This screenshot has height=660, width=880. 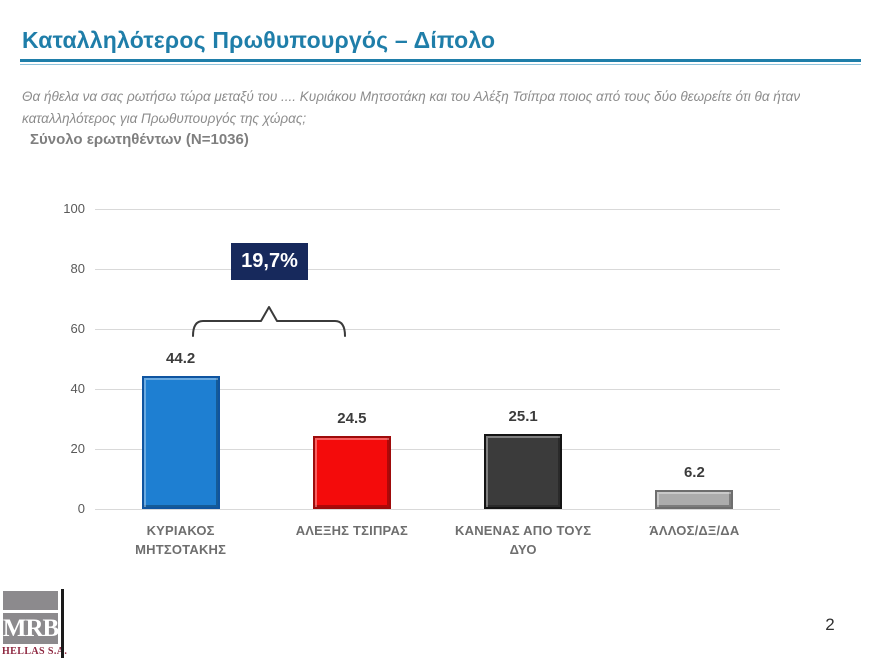 What do you see at coordinates (74, 208) in the screenshot?
I see `y-tick-label: 100` at bounding box center [74, 208].